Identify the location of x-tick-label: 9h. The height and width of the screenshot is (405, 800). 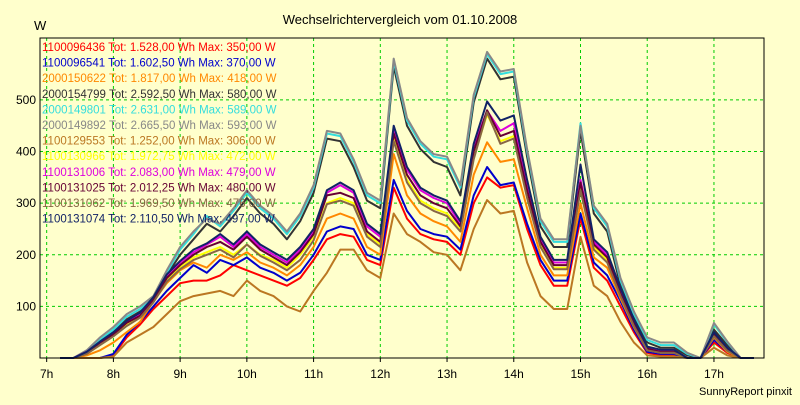
(179, 374).